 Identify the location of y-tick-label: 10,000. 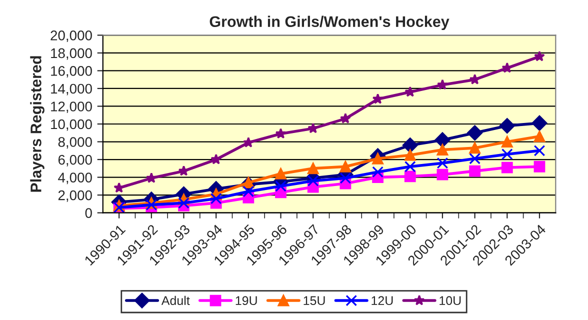
(71, 125).